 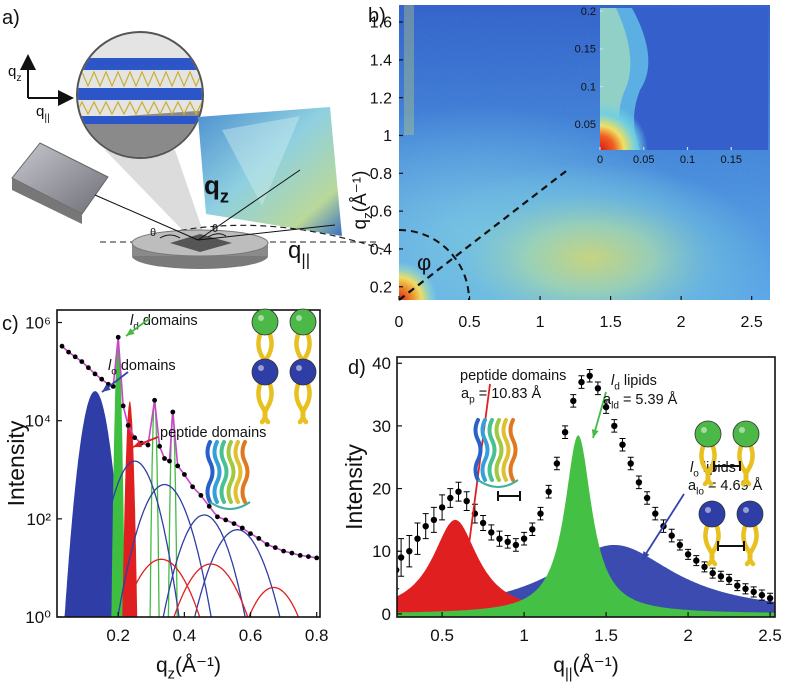 I want to click on annotation-part: peptide domains, so click(x=213, y=433).